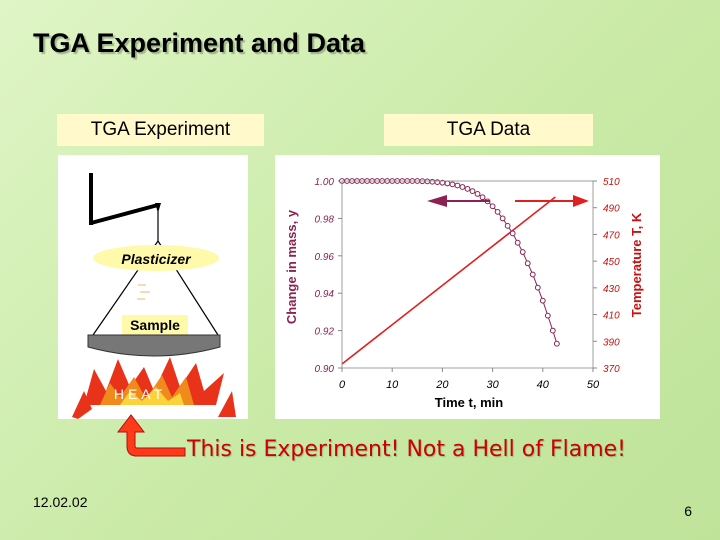 The width and height of the screenshot is (720, 540). Describe the element at coordinates (611, 209) in the screenshot. I see `y-right-tick-label: 490` at that location.